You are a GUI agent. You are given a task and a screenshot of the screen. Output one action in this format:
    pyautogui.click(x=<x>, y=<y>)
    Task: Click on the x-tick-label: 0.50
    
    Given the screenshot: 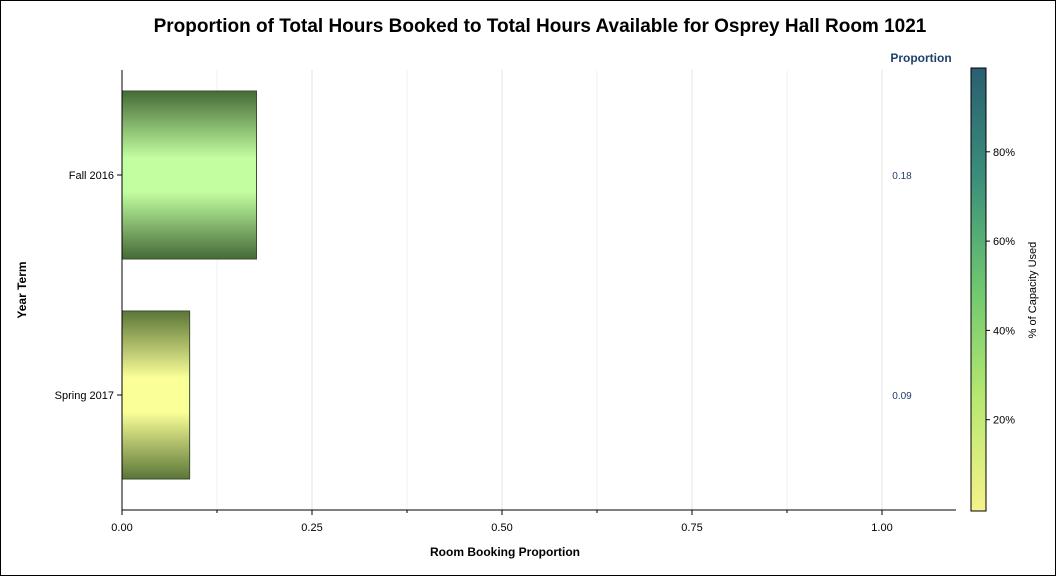 What is the action you would take?
    pyautogui.click(x=501, y=528)
    